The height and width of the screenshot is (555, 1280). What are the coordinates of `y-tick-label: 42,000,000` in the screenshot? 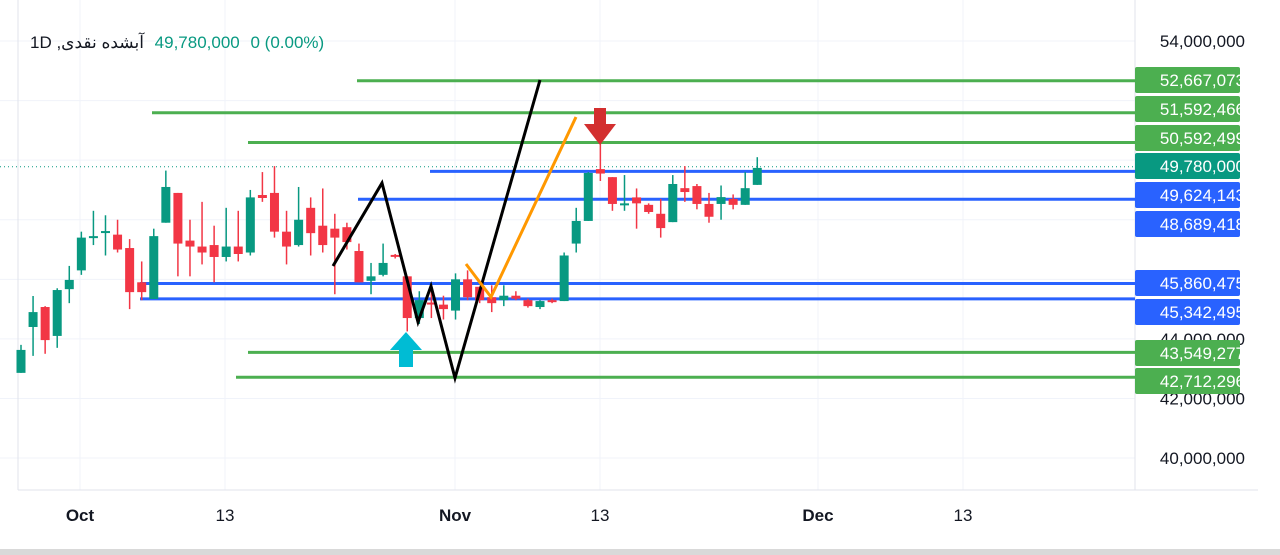 It's located at (1202, 398).